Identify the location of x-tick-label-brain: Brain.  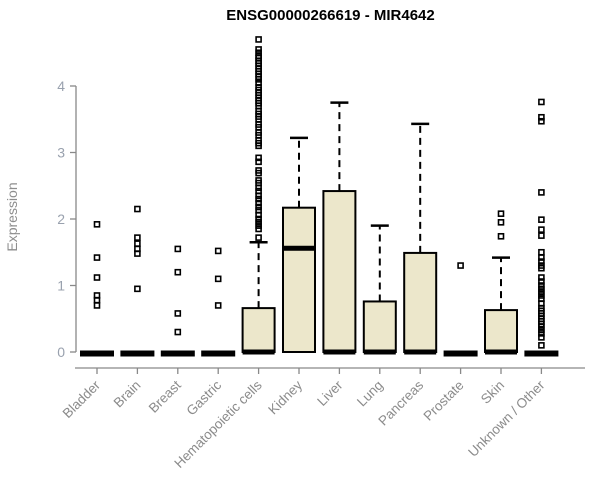
(127, 394).